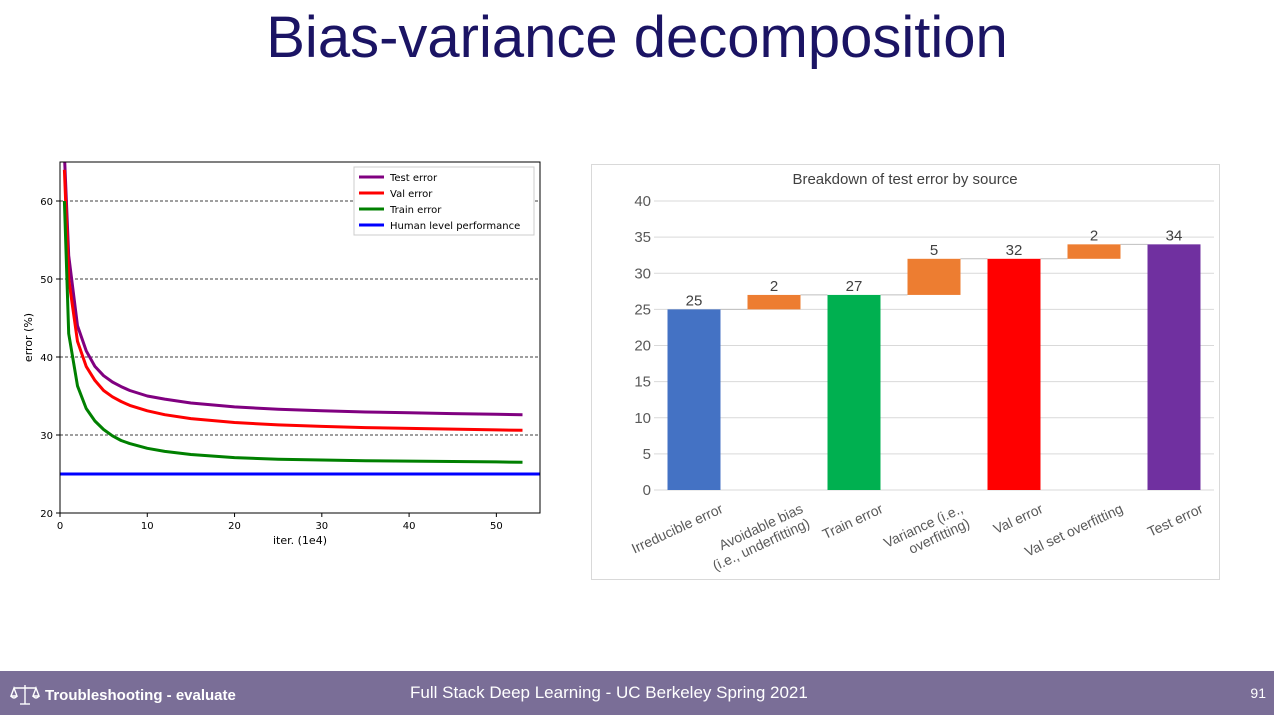  I want to click on data-label: 34, so click(1174, 235).